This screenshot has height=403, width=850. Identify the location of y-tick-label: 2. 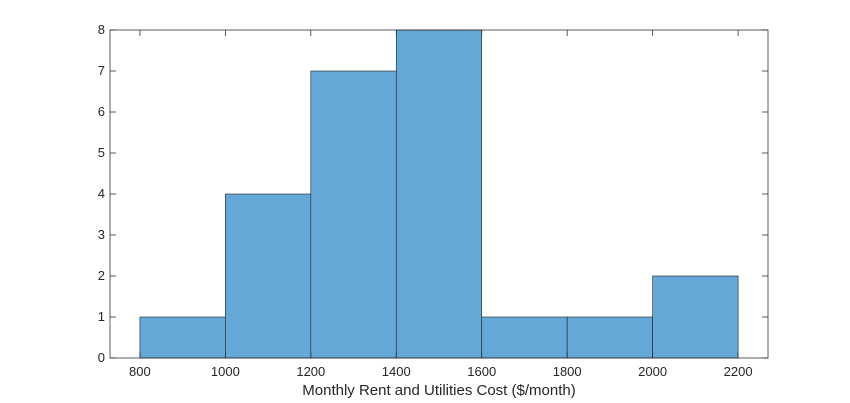
(101, 275).